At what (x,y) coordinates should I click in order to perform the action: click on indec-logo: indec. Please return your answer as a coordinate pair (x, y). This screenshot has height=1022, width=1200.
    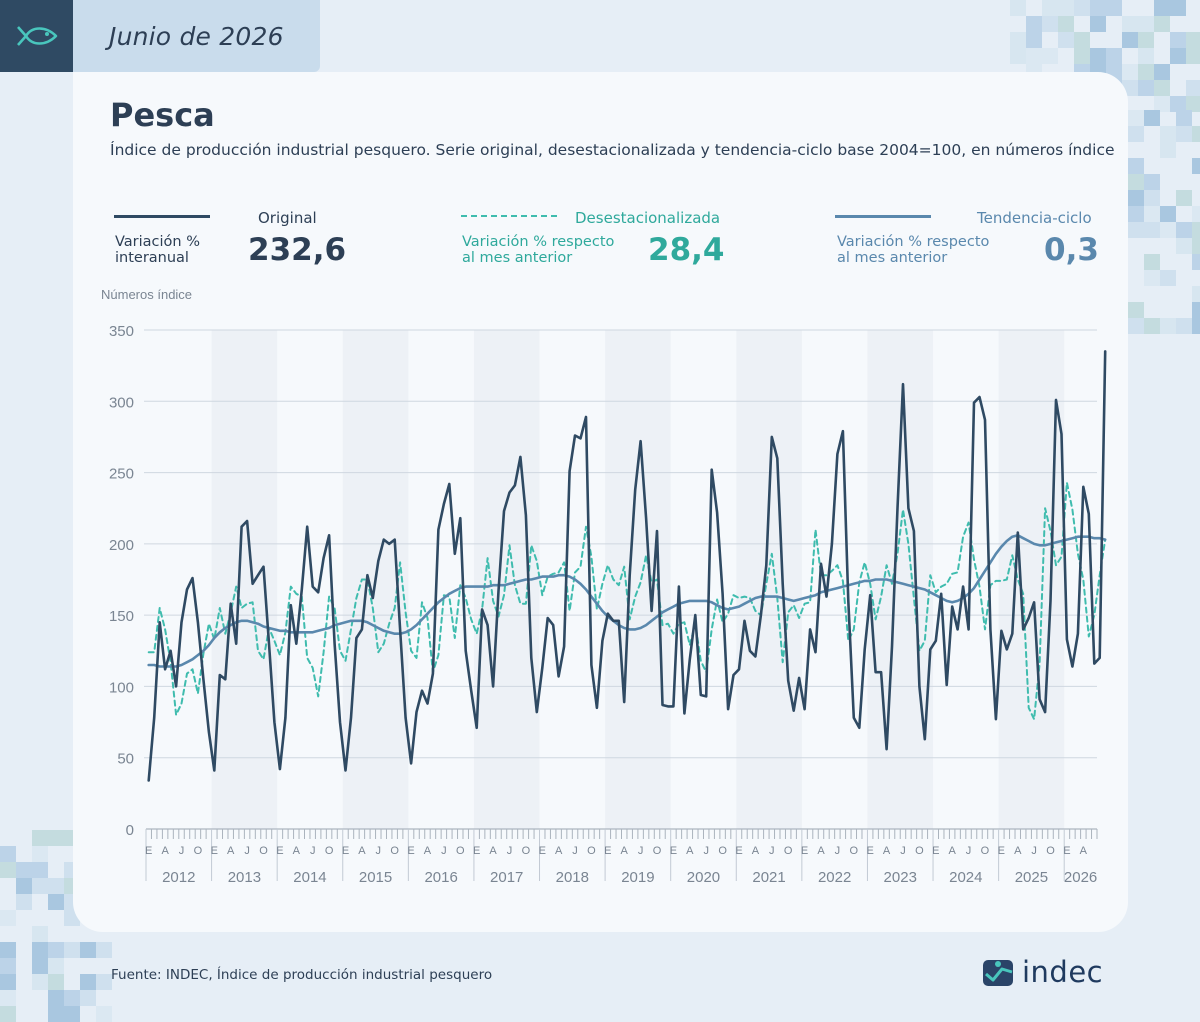
    Looking at the image, I should click on (1042, 972).